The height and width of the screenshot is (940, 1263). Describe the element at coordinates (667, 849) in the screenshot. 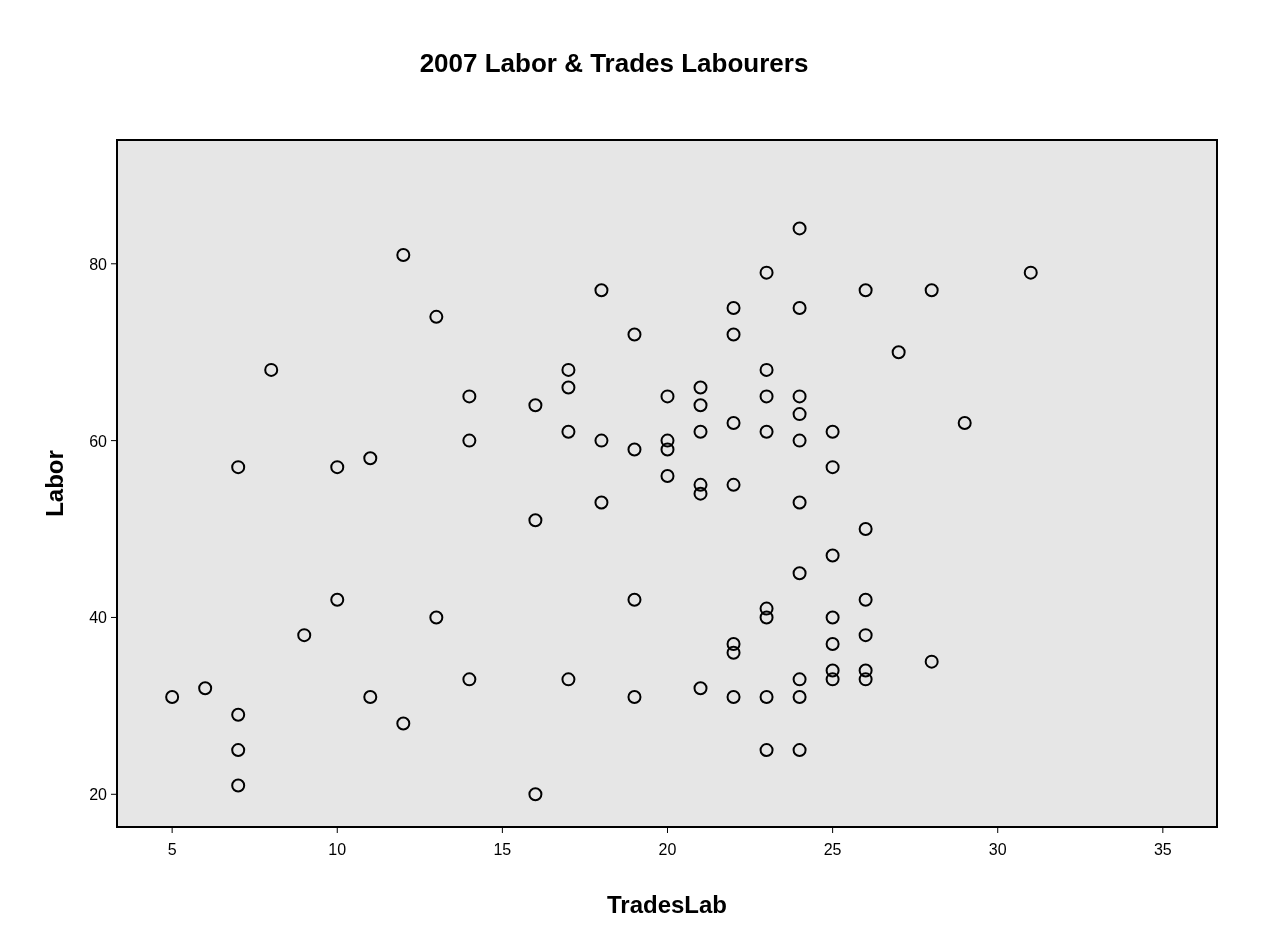

I see `x-tick-label: 20` at that location.